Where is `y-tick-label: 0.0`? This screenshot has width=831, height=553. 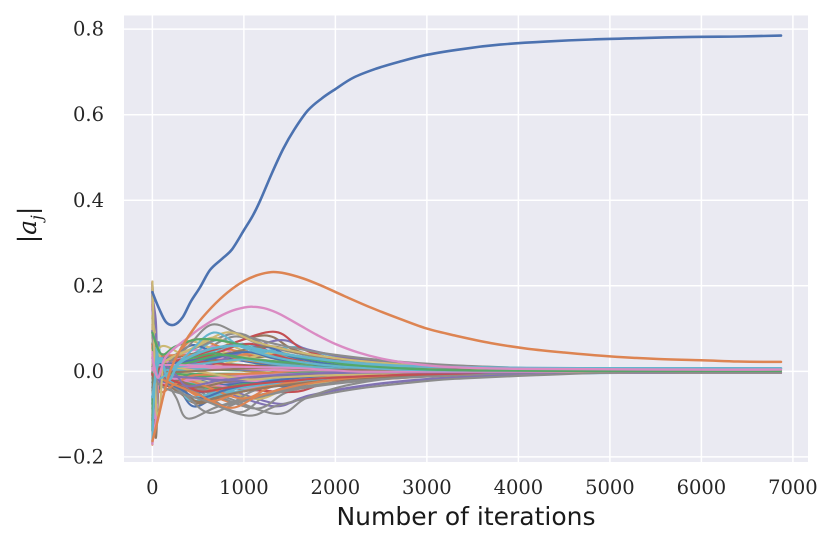
y-tick-label: 0.0 is located at coordinates (88, 371).